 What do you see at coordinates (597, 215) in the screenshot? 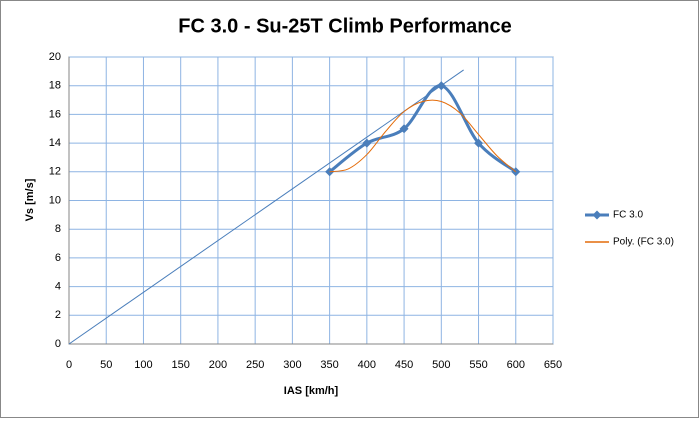
I see `legend-marker` at bounding box center [597, 215].